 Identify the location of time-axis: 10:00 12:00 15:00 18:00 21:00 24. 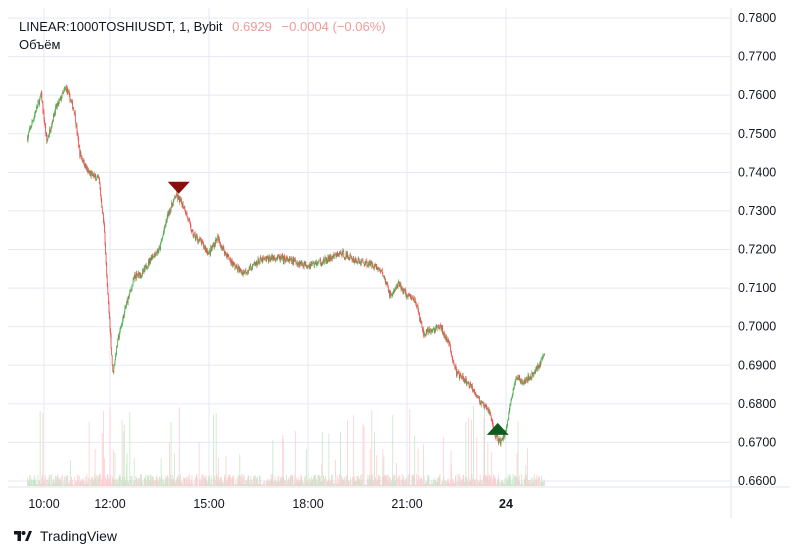
(270, 504).